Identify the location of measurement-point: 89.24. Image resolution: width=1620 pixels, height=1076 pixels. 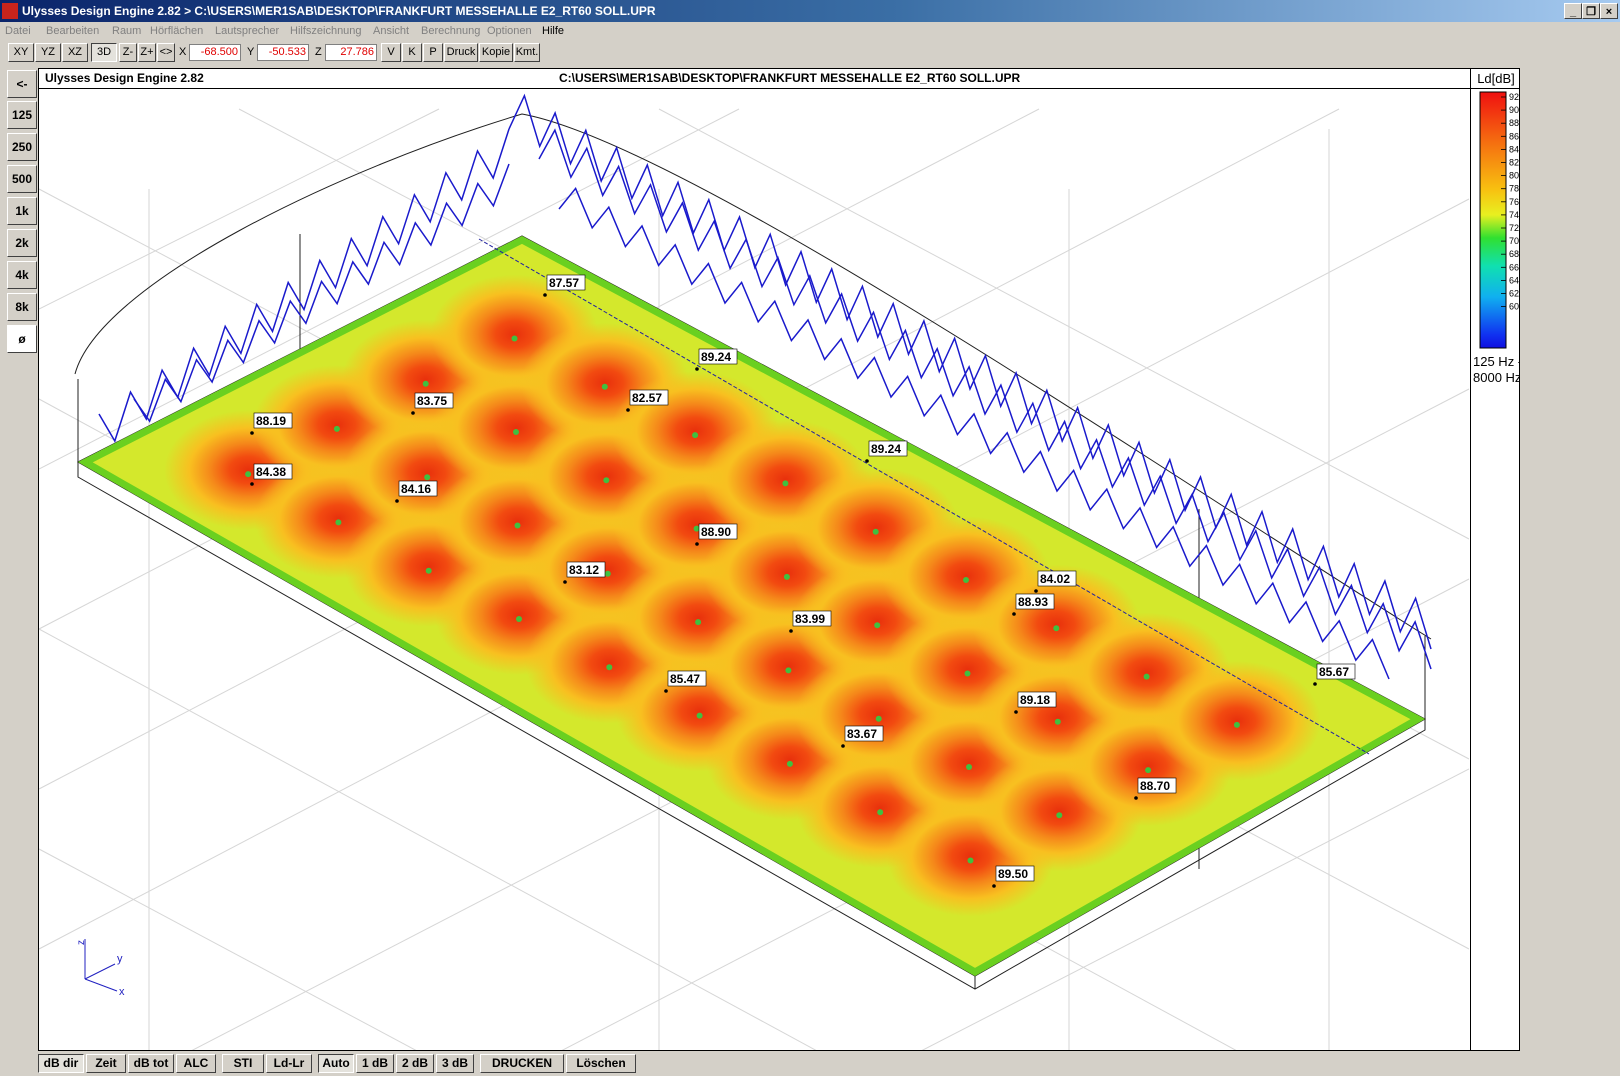
(716, 359).